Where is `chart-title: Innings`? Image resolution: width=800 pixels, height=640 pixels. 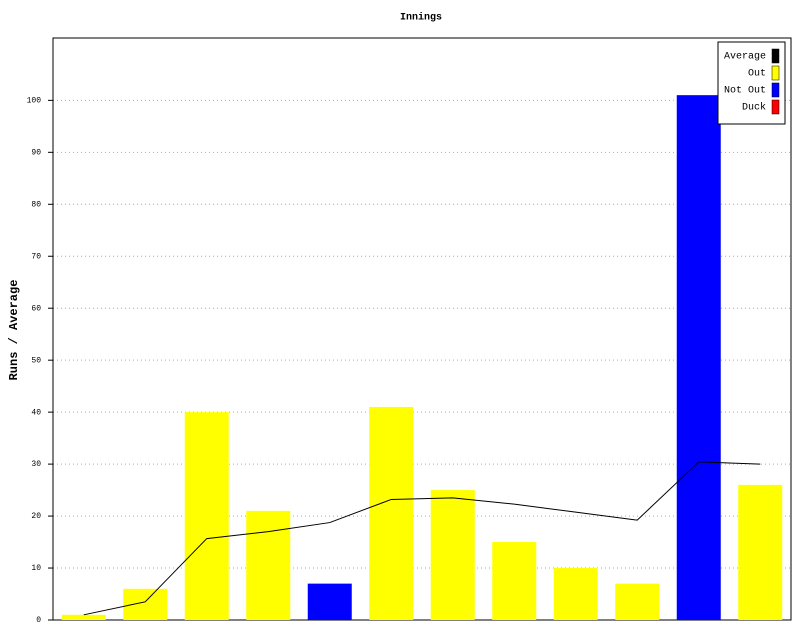 chart-title: Innings is located at coordinates (421, 18).